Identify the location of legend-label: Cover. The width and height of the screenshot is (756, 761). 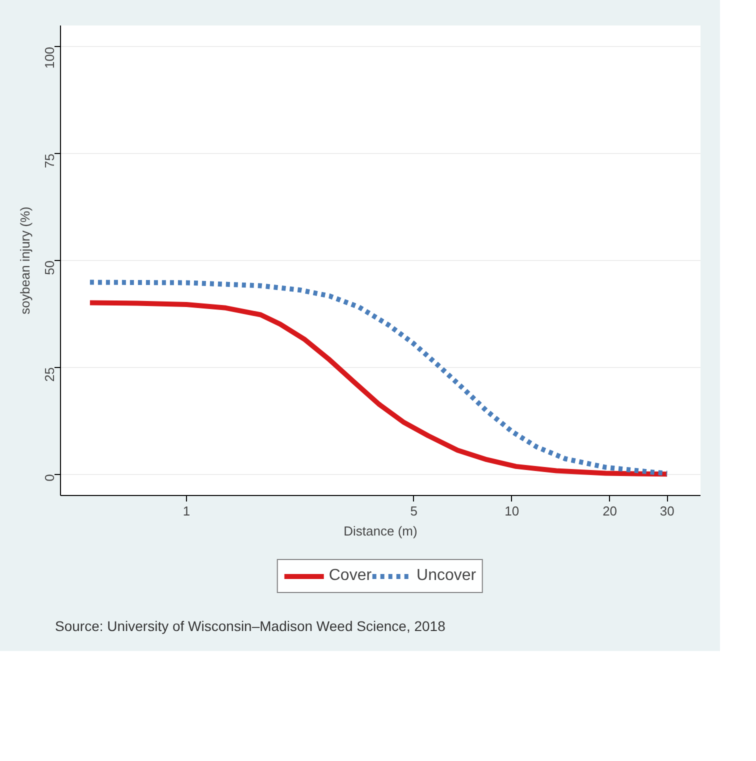
(350, 576).